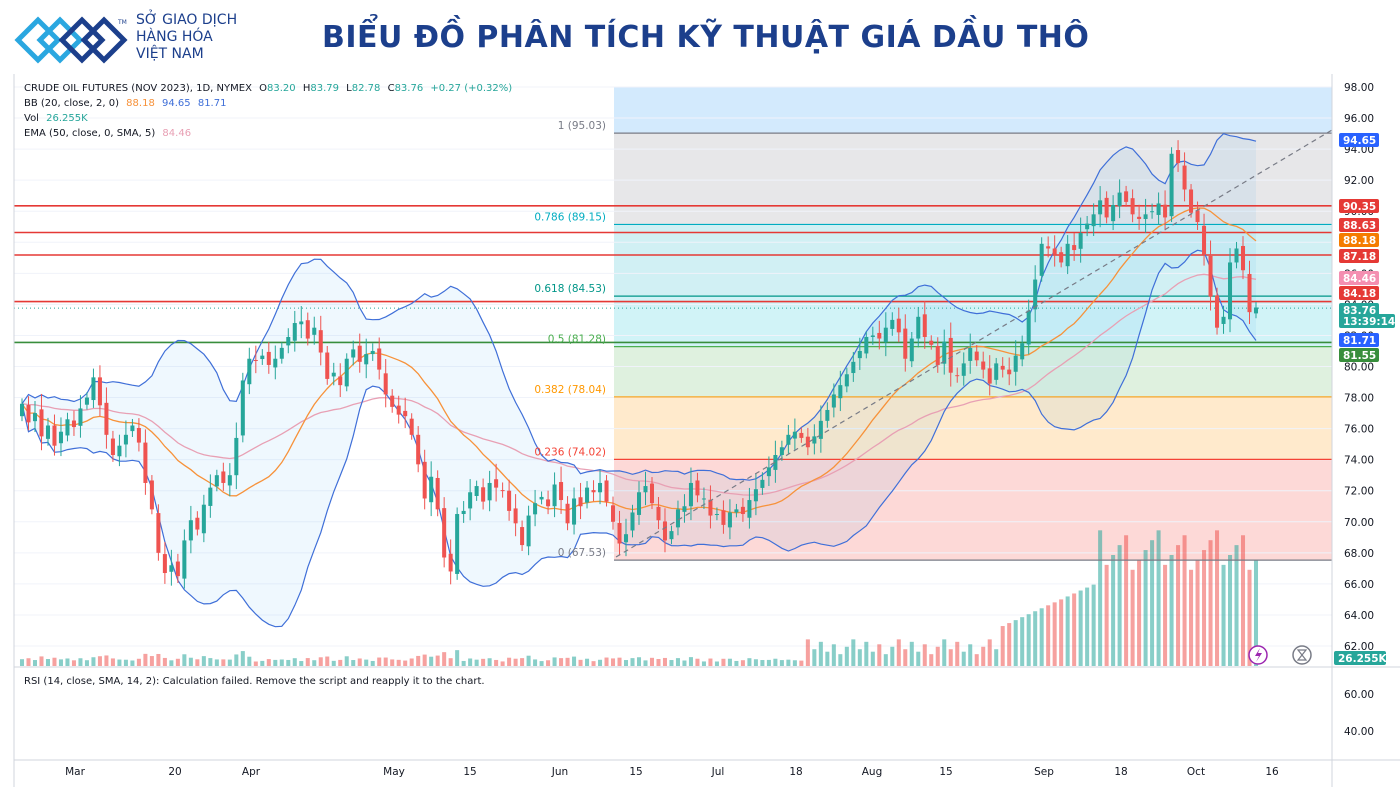 This screenshot has width=1400, height=787. Describe the element at coordinates (1359, 554) in the screenshot. I see `price-tick-label: 68.00` at that location.